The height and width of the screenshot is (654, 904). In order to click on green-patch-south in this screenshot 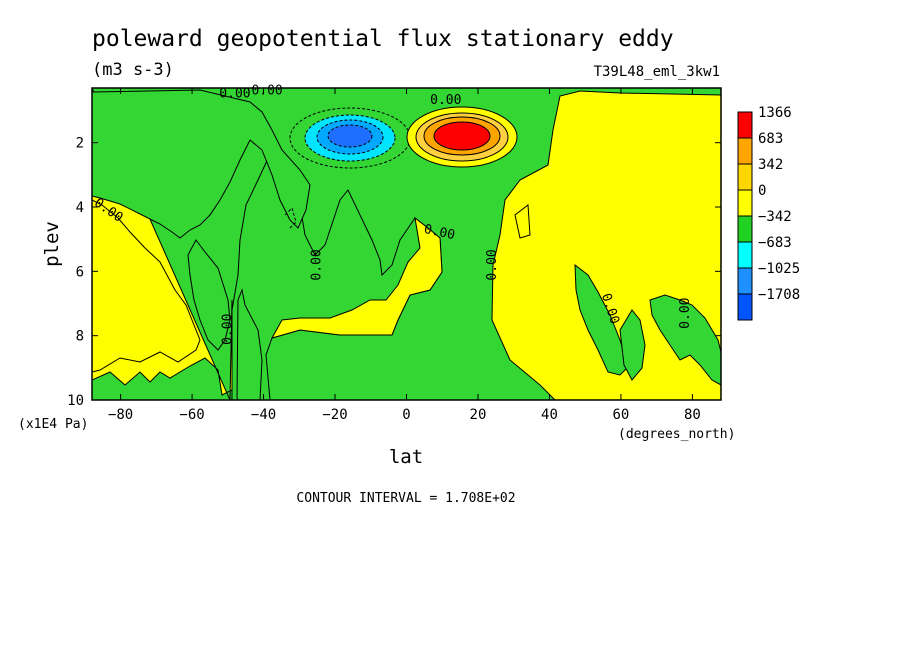, I will do `click(209, 295)`.